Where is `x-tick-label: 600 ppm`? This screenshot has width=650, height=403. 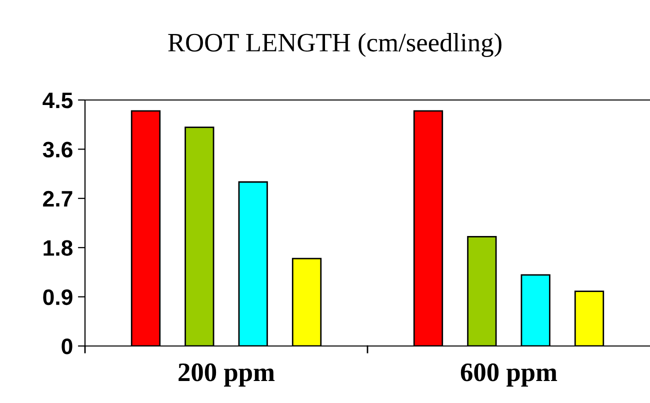 x-tick-label: 600 ppm is located at coordinates (509, 375).